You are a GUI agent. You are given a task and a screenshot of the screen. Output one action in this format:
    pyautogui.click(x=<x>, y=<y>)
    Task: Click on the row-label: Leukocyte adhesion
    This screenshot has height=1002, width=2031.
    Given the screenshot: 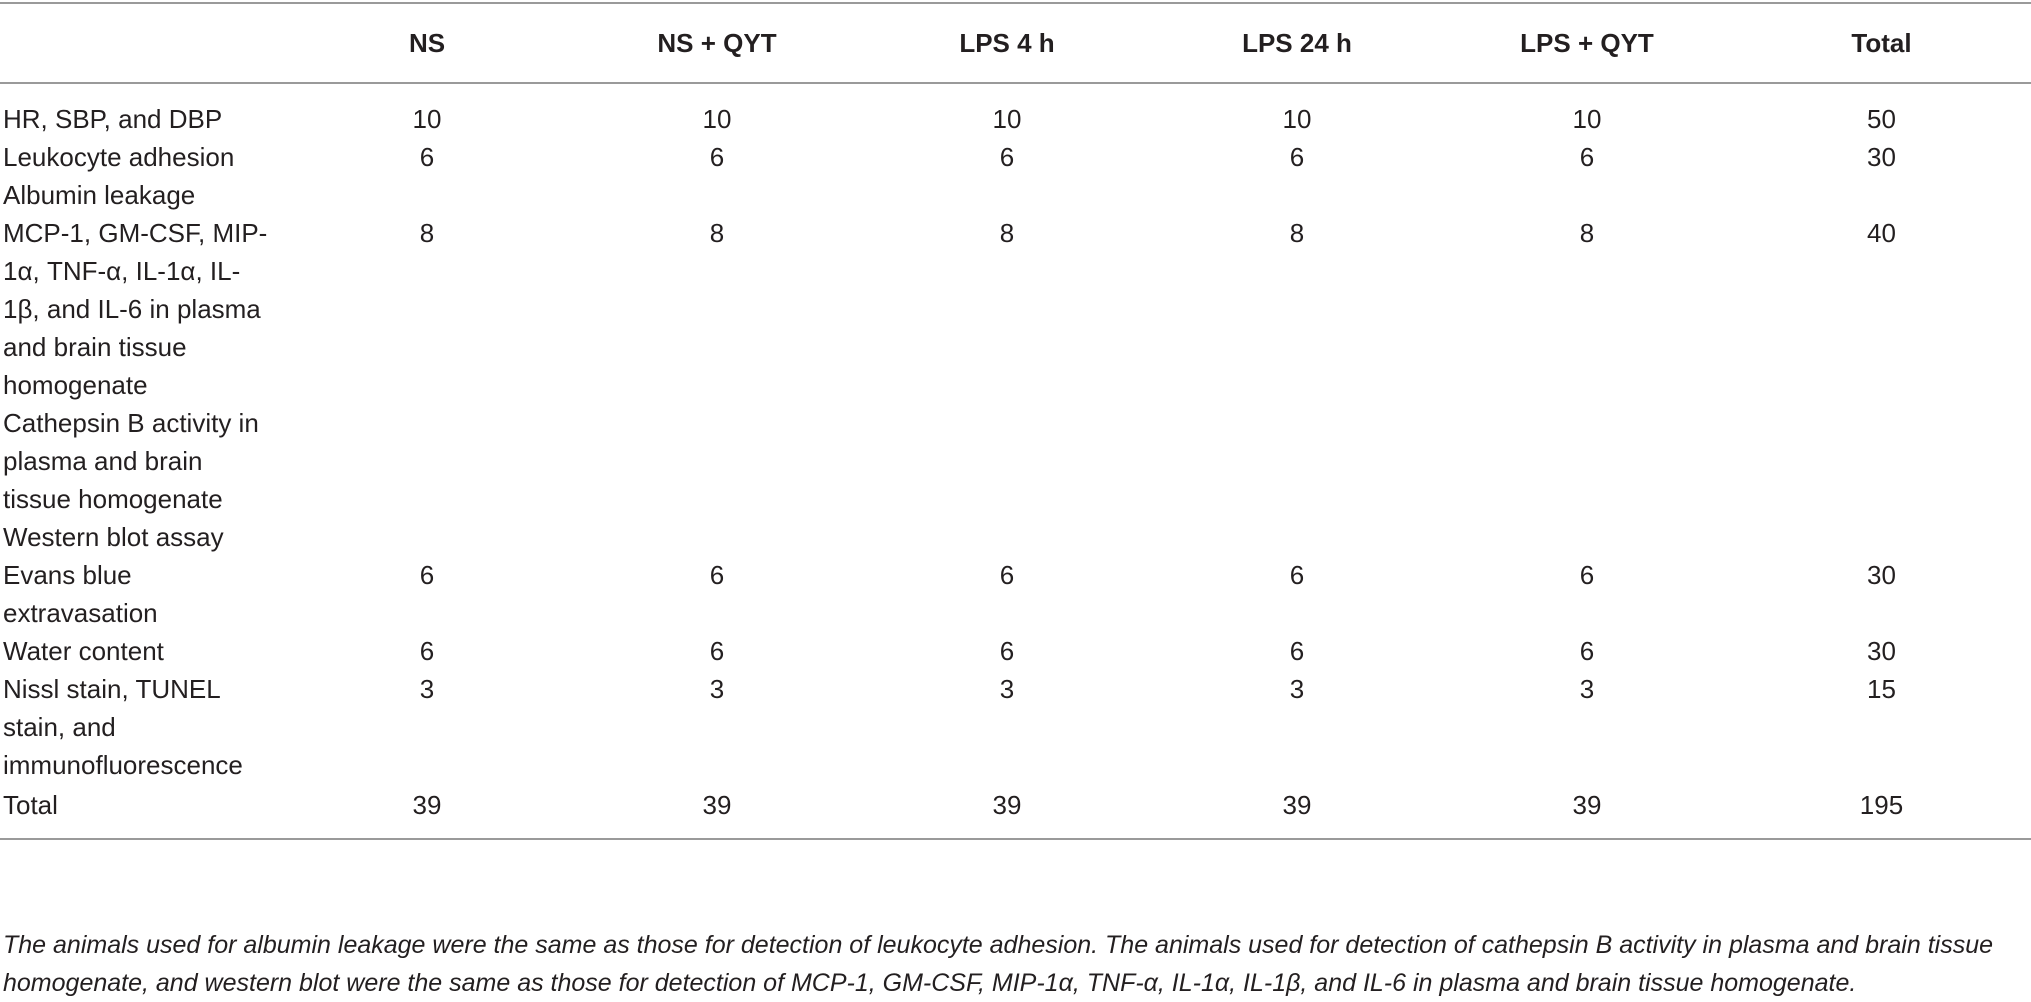 What is the action you would take?
    pyautogui.click(x=119, y=157)
    